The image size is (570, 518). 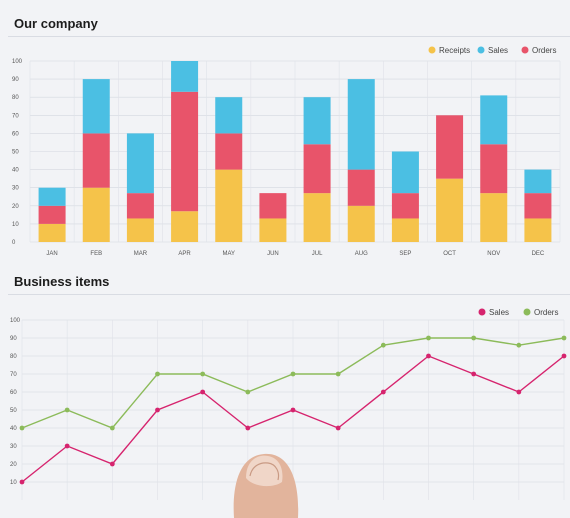 What do you see at coordinates (184, 254) in the screenshot?
I see `bar-x-tick-label: APR` at bounding box center [184, 254].